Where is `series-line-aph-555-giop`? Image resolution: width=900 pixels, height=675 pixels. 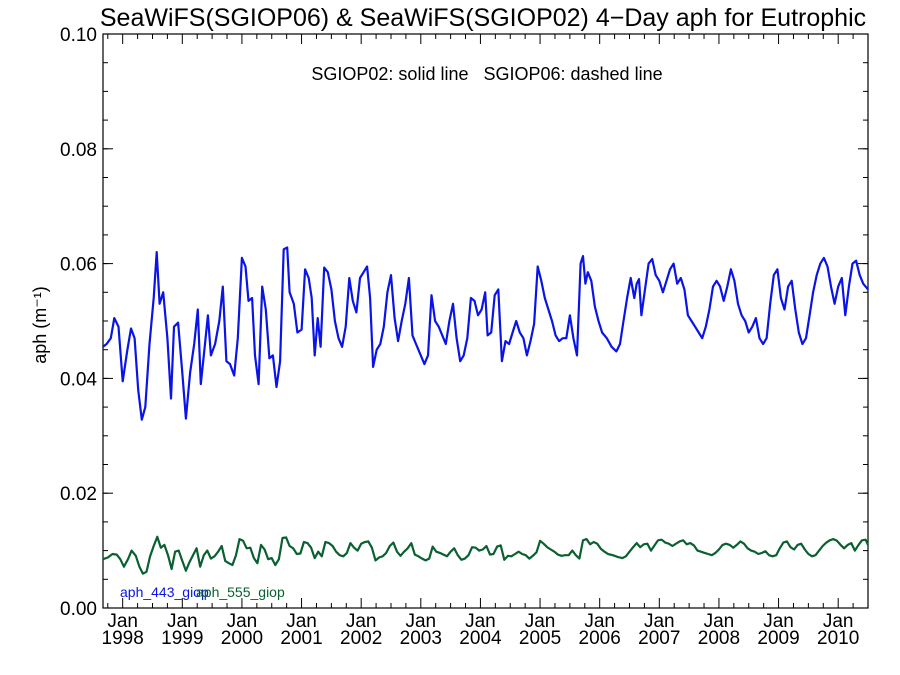
series-line-aph-555-giop is located at coordinates (485, 555).